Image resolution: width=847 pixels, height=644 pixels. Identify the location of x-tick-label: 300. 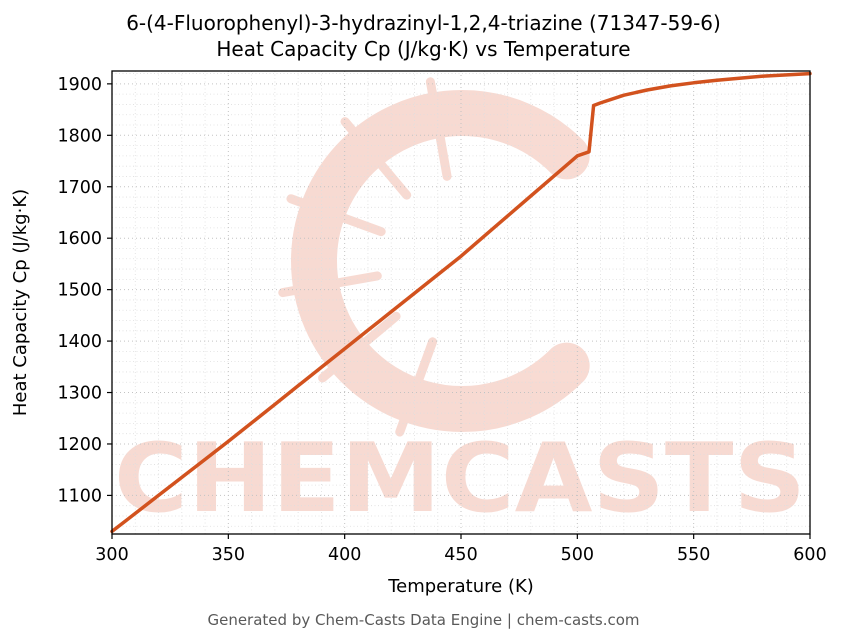
(111, 555).